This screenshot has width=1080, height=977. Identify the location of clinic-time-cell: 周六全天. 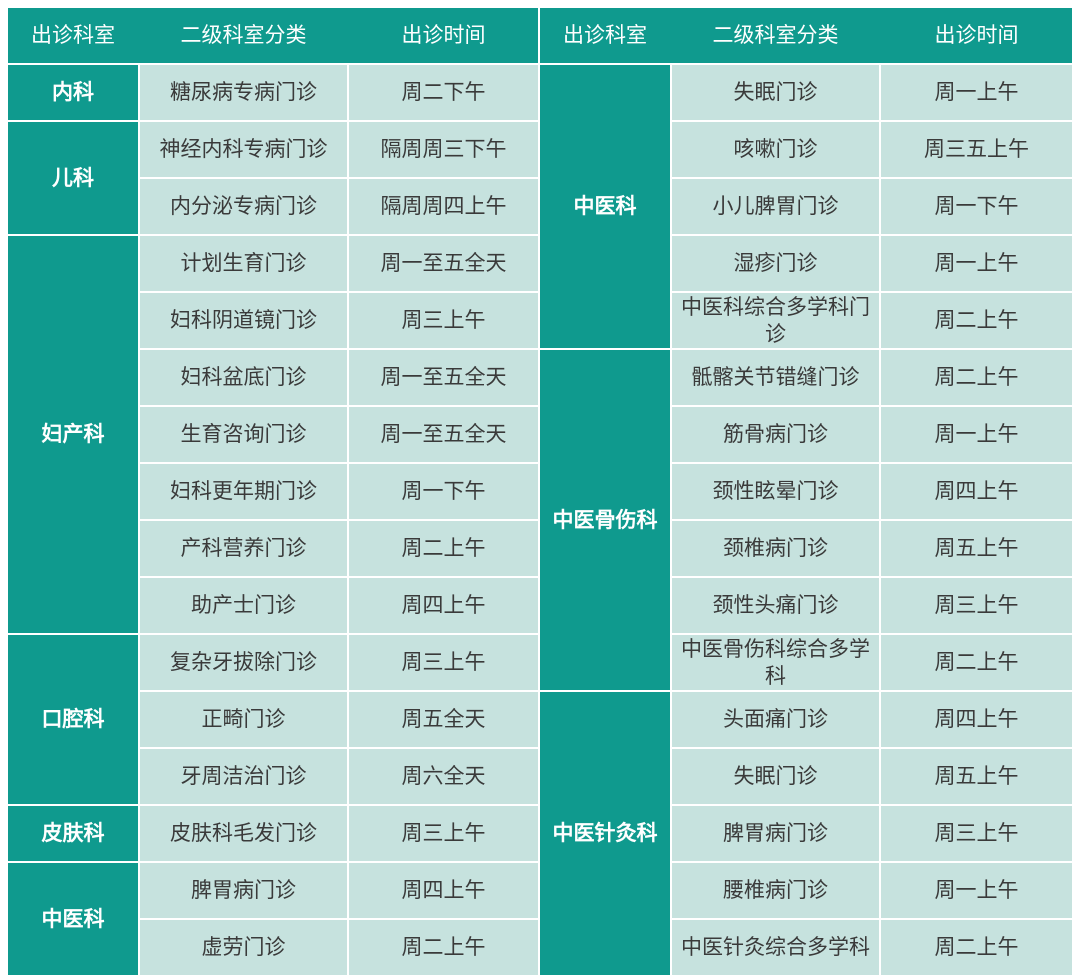
(443, 776).